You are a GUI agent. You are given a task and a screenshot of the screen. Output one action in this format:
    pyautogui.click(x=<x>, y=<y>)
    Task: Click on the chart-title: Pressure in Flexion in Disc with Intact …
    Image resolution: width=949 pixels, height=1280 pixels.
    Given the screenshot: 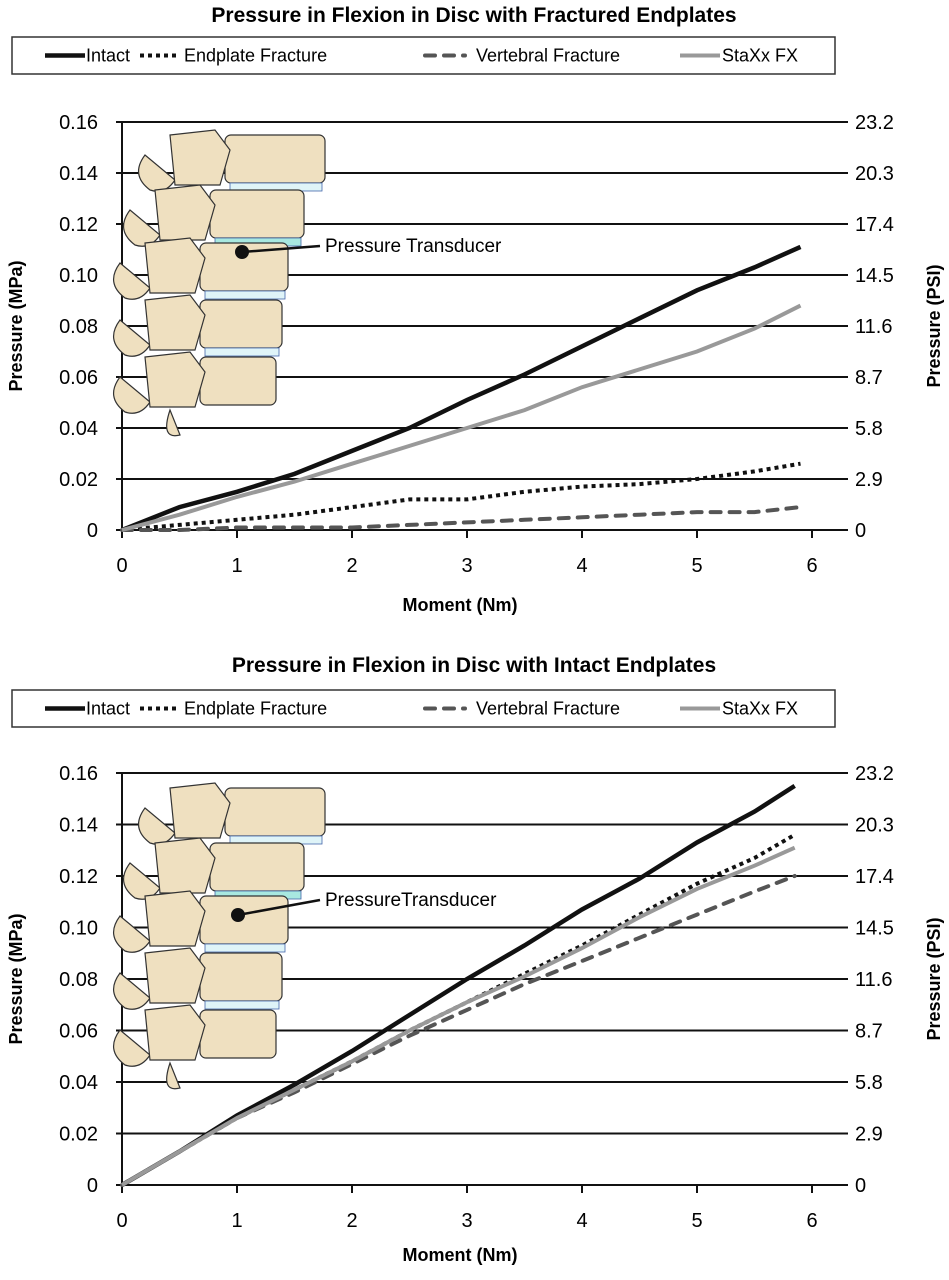 What is the action you would take?
    pyautogui.click(x=474, y=665)
    